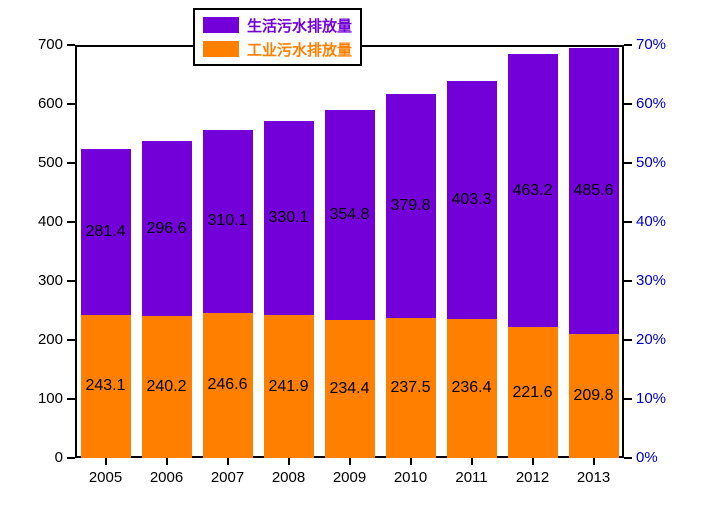  What do you see at coordinates (651, 398) in the screenshot?
I see `right-axis-tick-label: 10%` at bounding box center [651, 398].